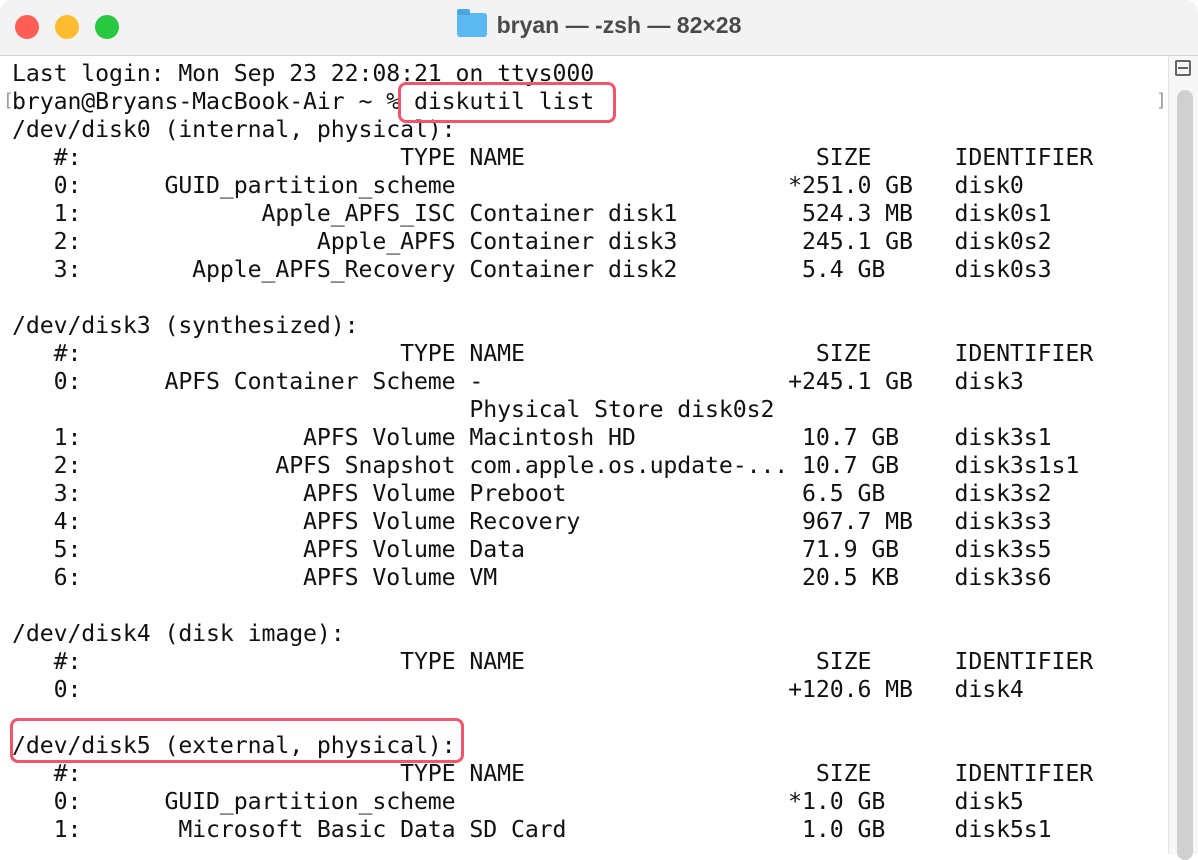 This screenshot has width=1198, height=860. What do you see at coordinates (619, 25) in the screenshot?
I see `window-title: bryan — -zsh — 82×28` at bounding box center [619, 25].